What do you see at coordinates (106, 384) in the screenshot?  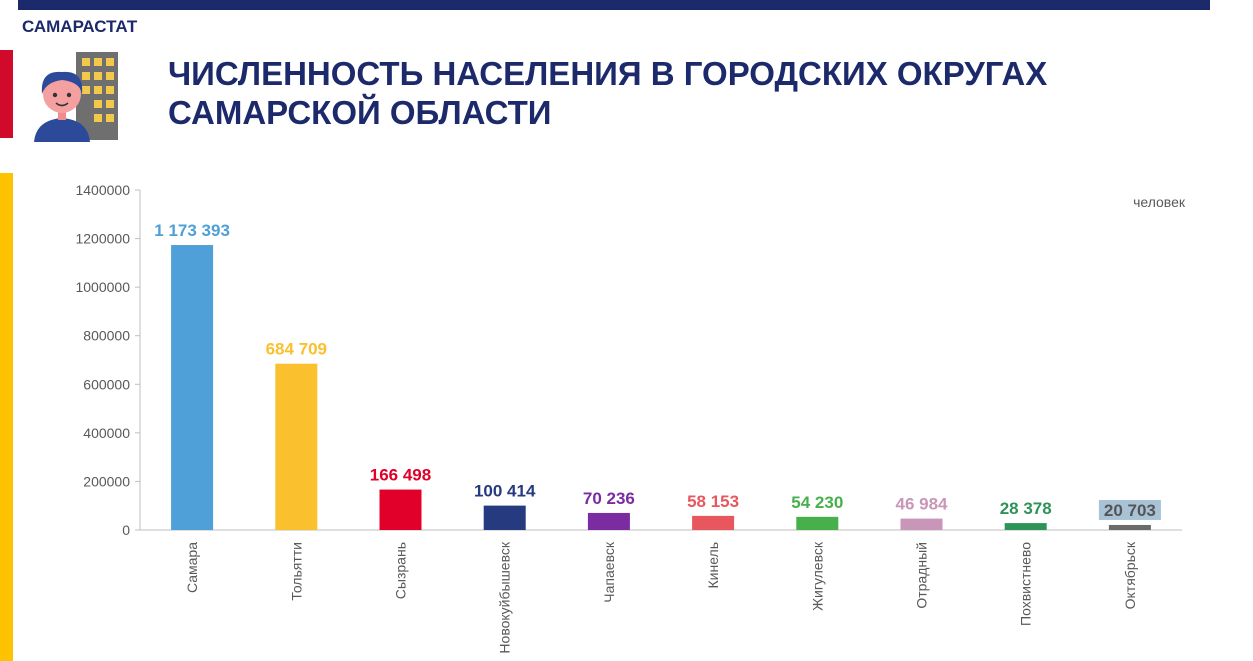 I see `y-tick-label: 600000` at bounding box center [106, 384].